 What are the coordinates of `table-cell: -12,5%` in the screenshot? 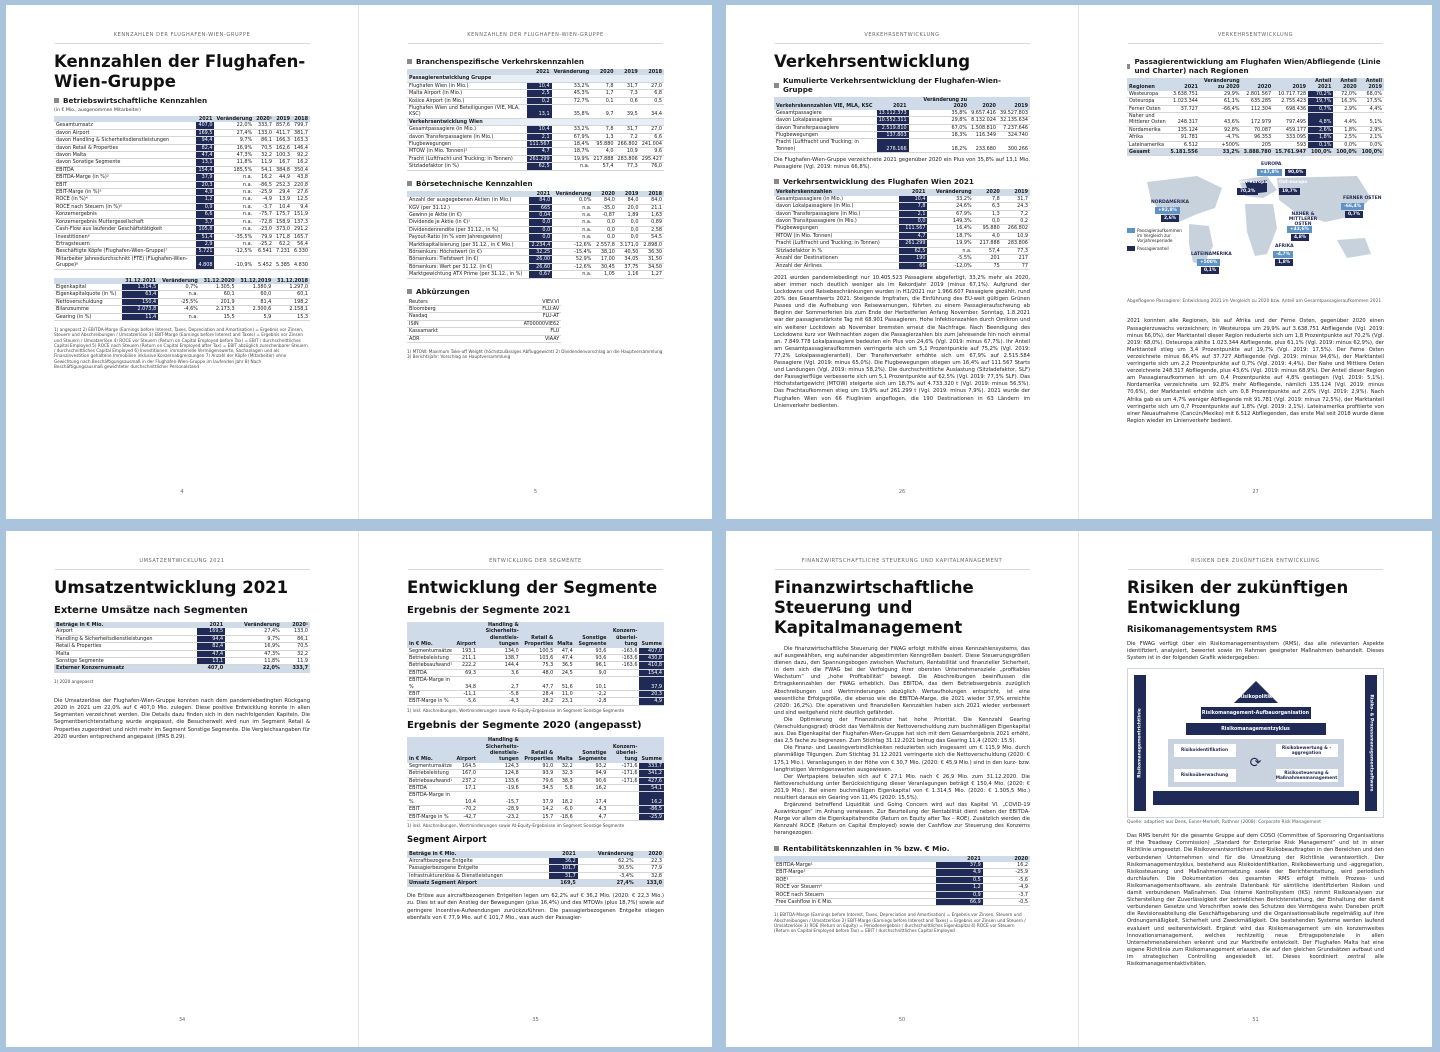 It's located at (234, 251).